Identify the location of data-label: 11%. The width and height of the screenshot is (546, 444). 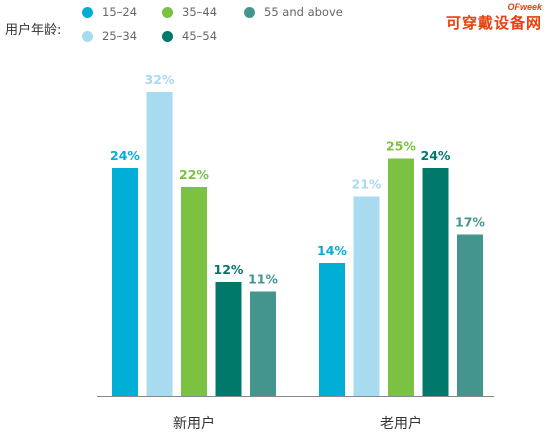
(263, 279).